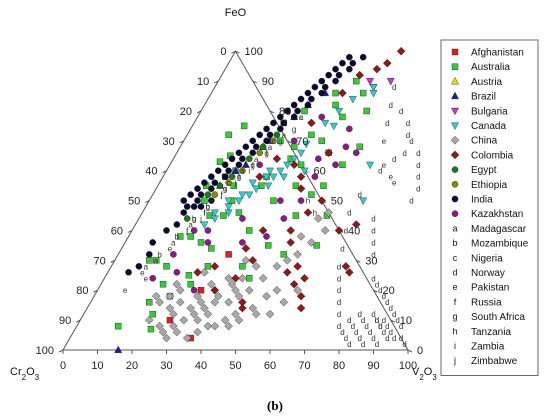 The height and width of the screenshot is (418, 550). I want to click on legend-label: Canada, so click(488, 126).